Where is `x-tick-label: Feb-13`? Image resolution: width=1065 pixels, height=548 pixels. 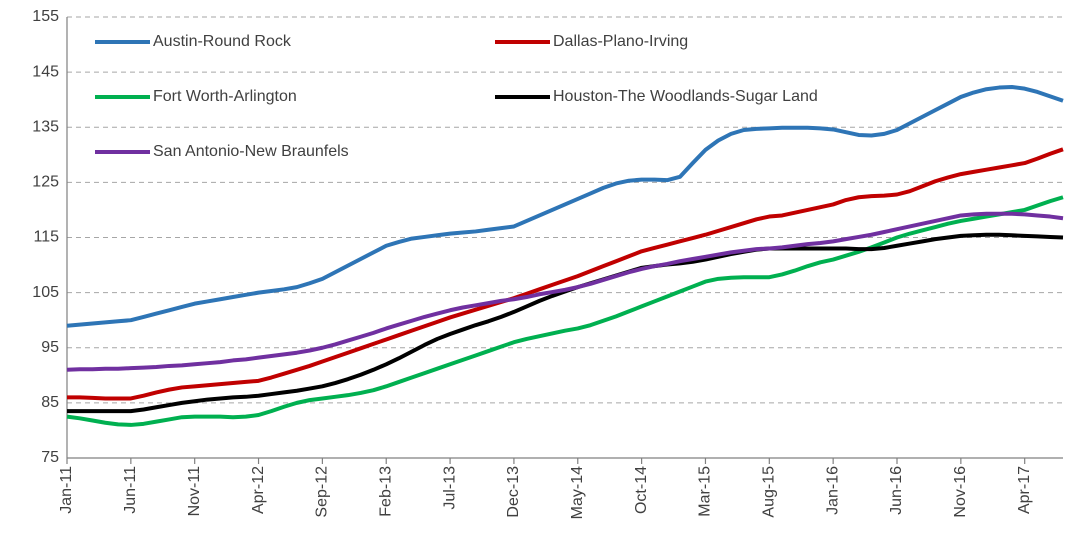
x-tick-label: Feb-13 is located at coordinates (385, 491).